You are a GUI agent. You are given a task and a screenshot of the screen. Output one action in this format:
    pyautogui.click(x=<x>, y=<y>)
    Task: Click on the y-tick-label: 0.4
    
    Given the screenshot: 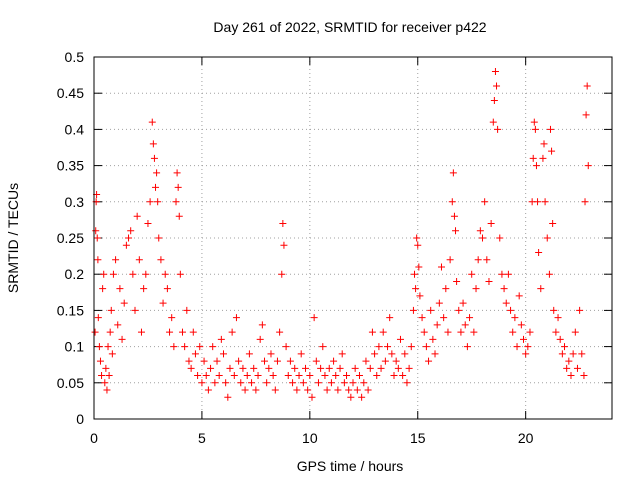 What is the action you would take?
    pyautogui.click(x=75, y=129)
    